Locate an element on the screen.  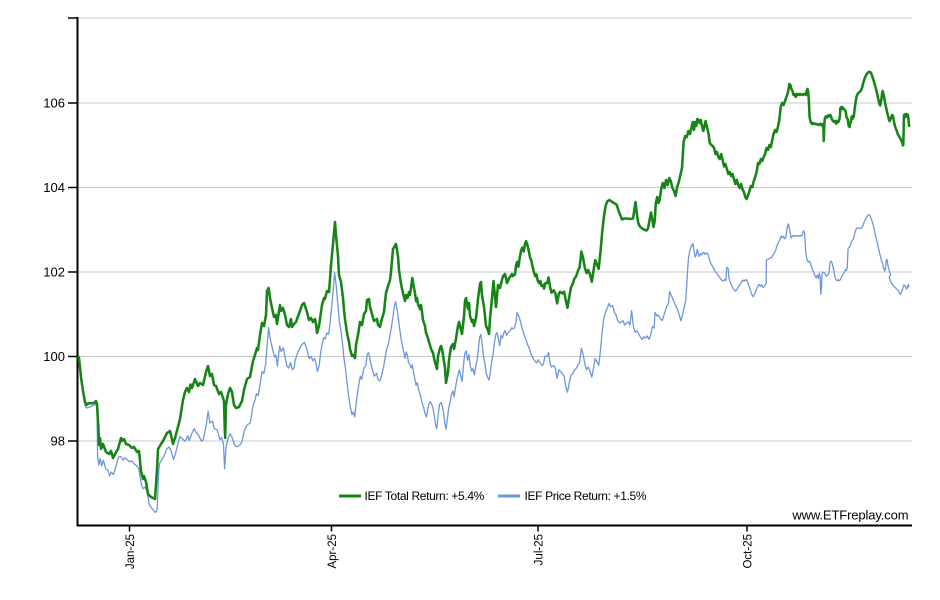
svg-text: IEF Price Return: +1.5% is located at coordinates (586, 496).